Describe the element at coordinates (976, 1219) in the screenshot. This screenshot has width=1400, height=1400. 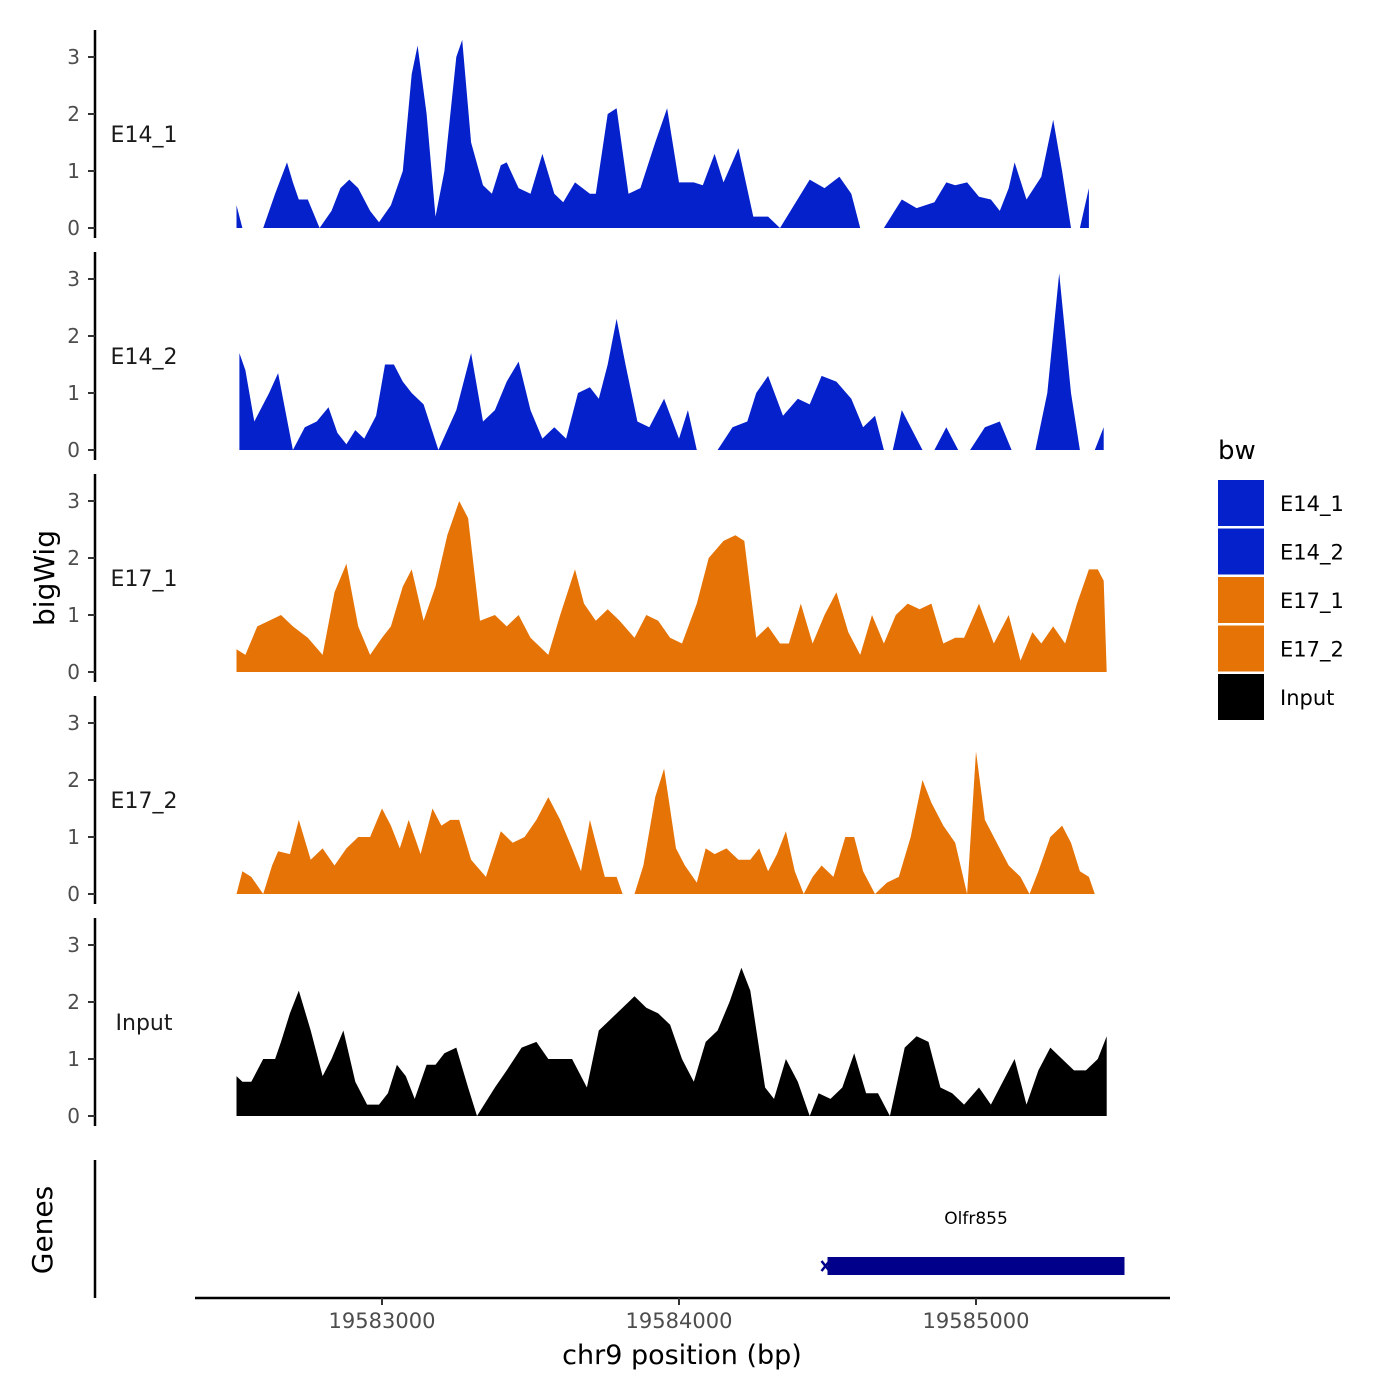
I see `gene-label-Olfr855: Olfr855` at that location.